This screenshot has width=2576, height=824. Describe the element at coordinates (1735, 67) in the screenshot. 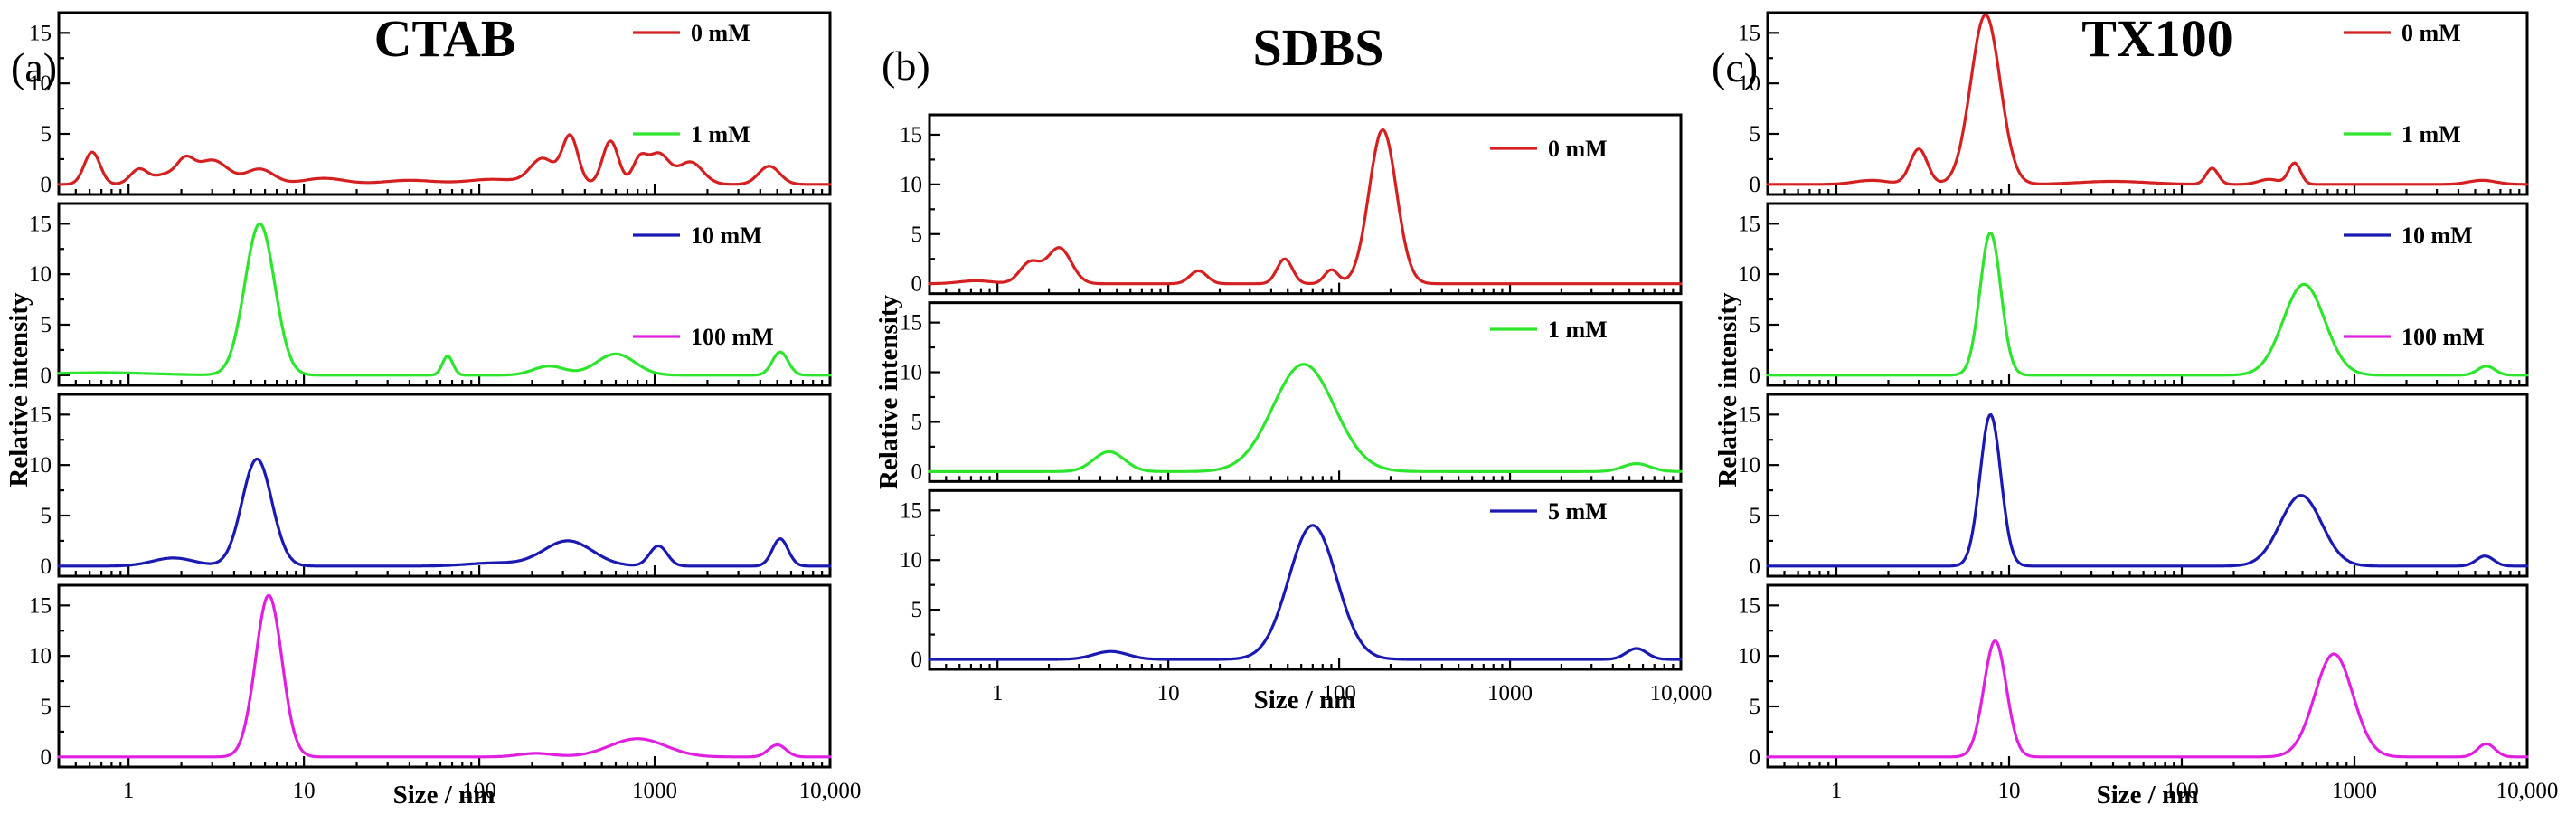

I see `panel-label: (c)` at that location.